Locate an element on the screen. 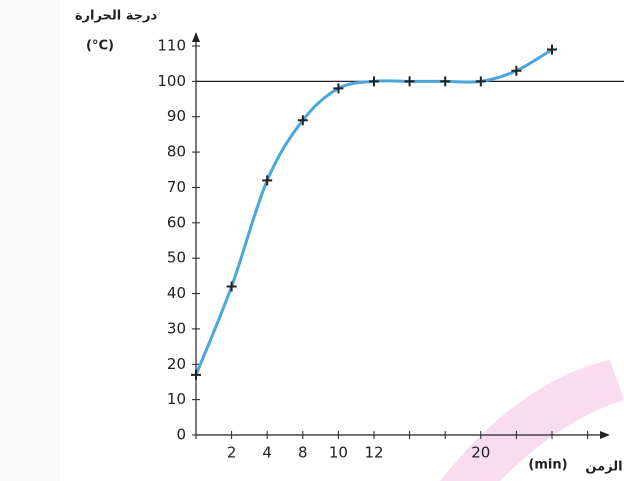 This screenshot has width=624, height=481. y-tick-label: 0 is located at coordinates (181, 435).